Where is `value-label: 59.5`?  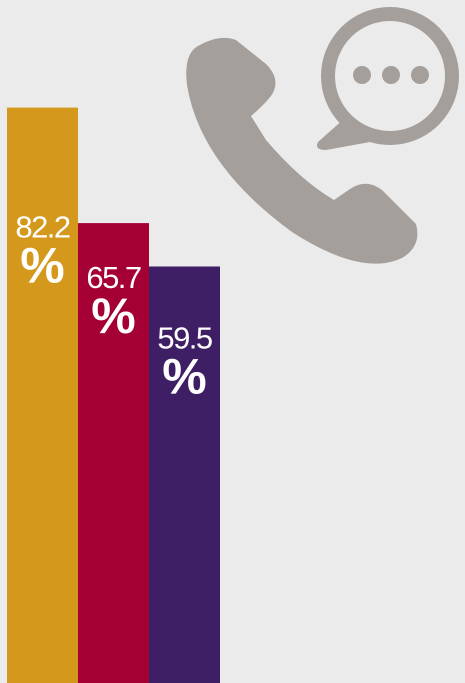 value-label: 59.5 is located at coordinates (184, 338).